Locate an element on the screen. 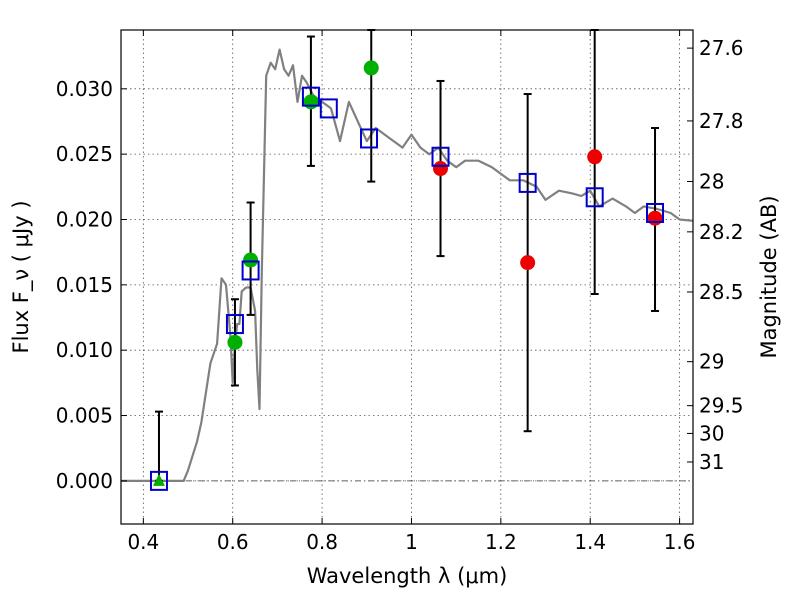  y-tick-label: 0.005 is located at coordinates (84, 416).